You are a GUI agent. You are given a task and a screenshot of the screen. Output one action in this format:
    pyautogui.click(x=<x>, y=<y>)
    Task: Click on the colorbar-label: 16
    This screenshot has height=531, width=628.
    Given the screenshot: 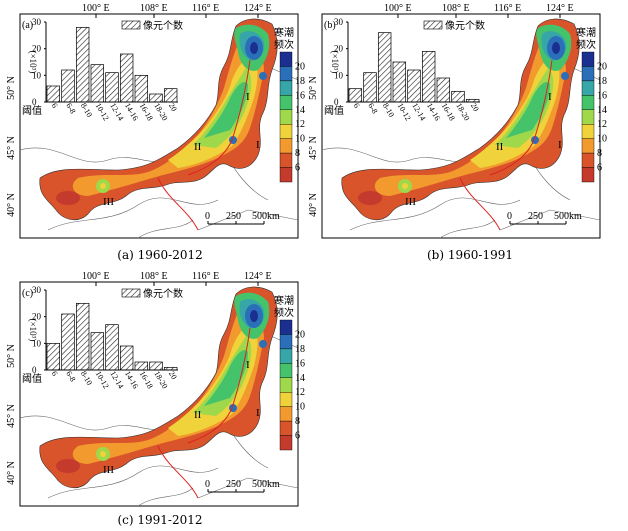 What is the action you would take?
    pyautogui.click(x=300, y=95)
    